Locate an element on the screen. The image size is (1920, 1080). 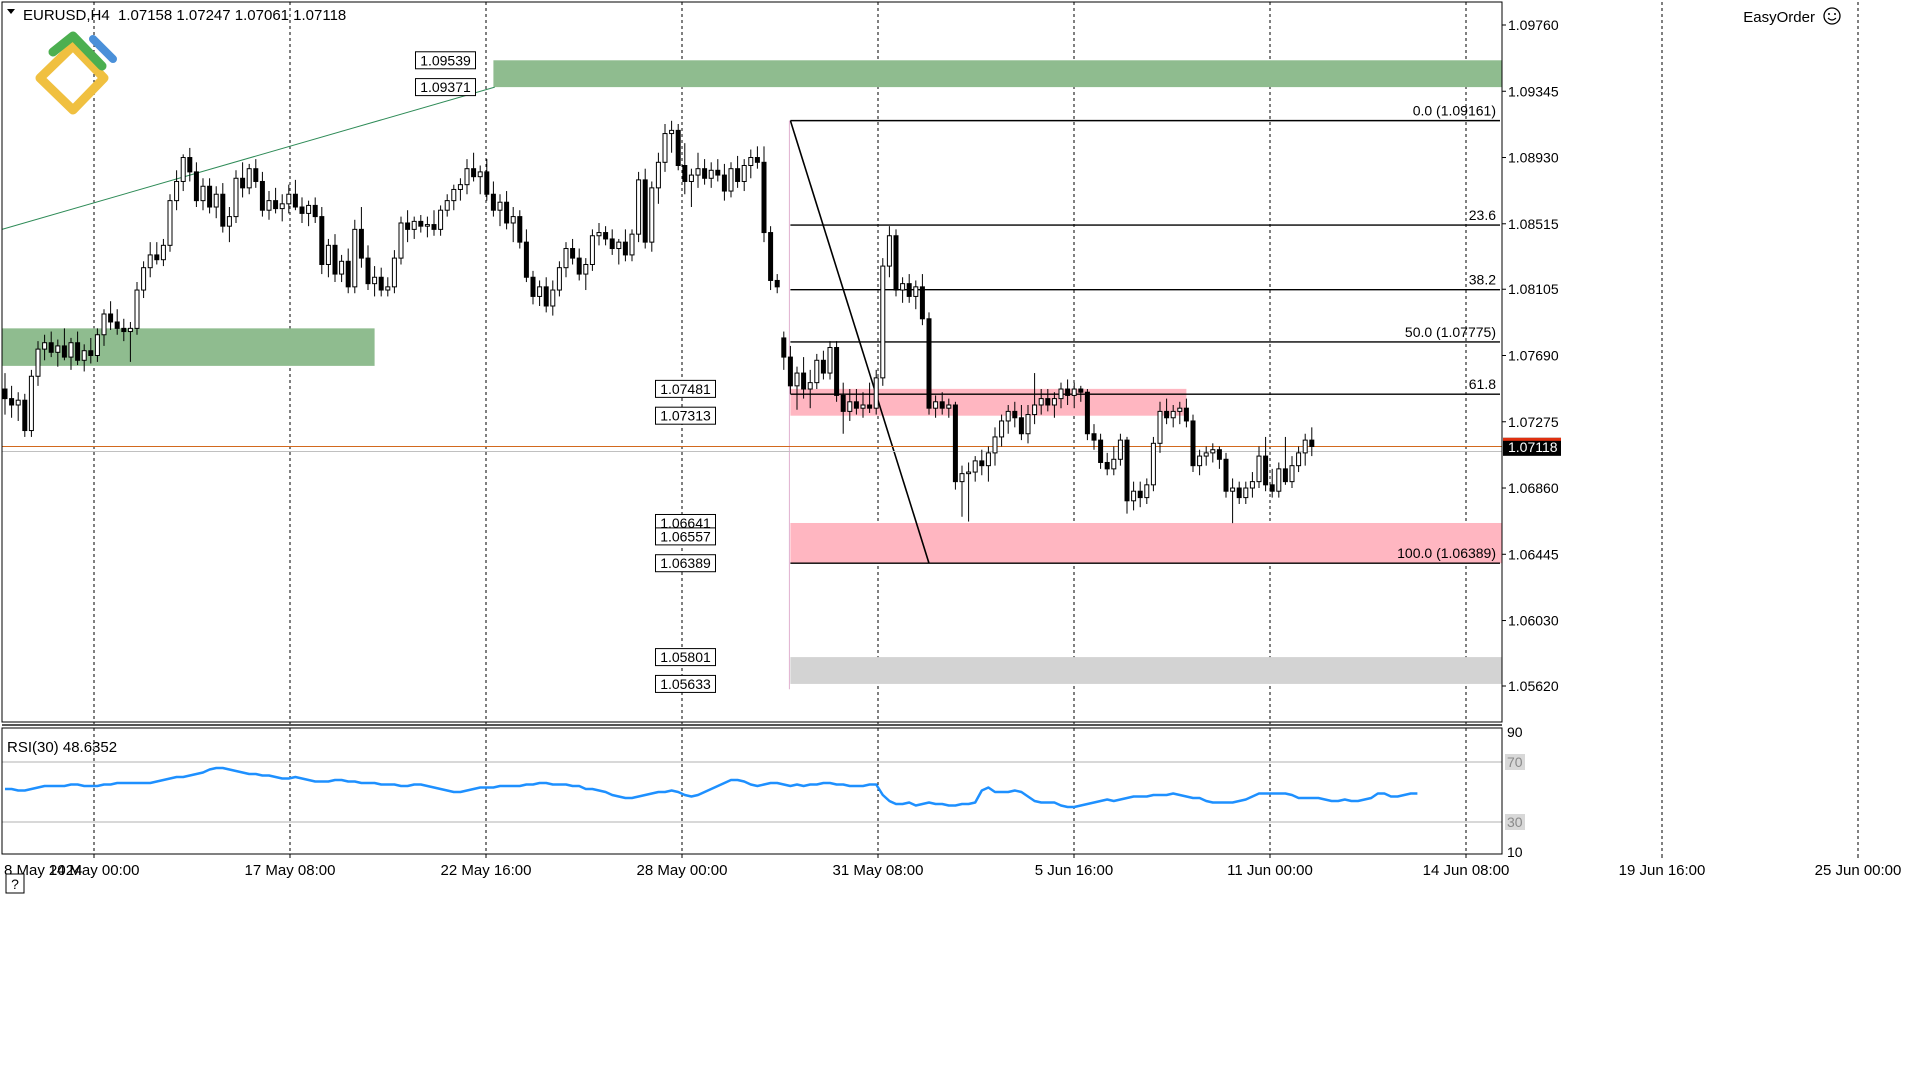
price-tick-label: 1.07690 is located at coordinates (1533, 356).